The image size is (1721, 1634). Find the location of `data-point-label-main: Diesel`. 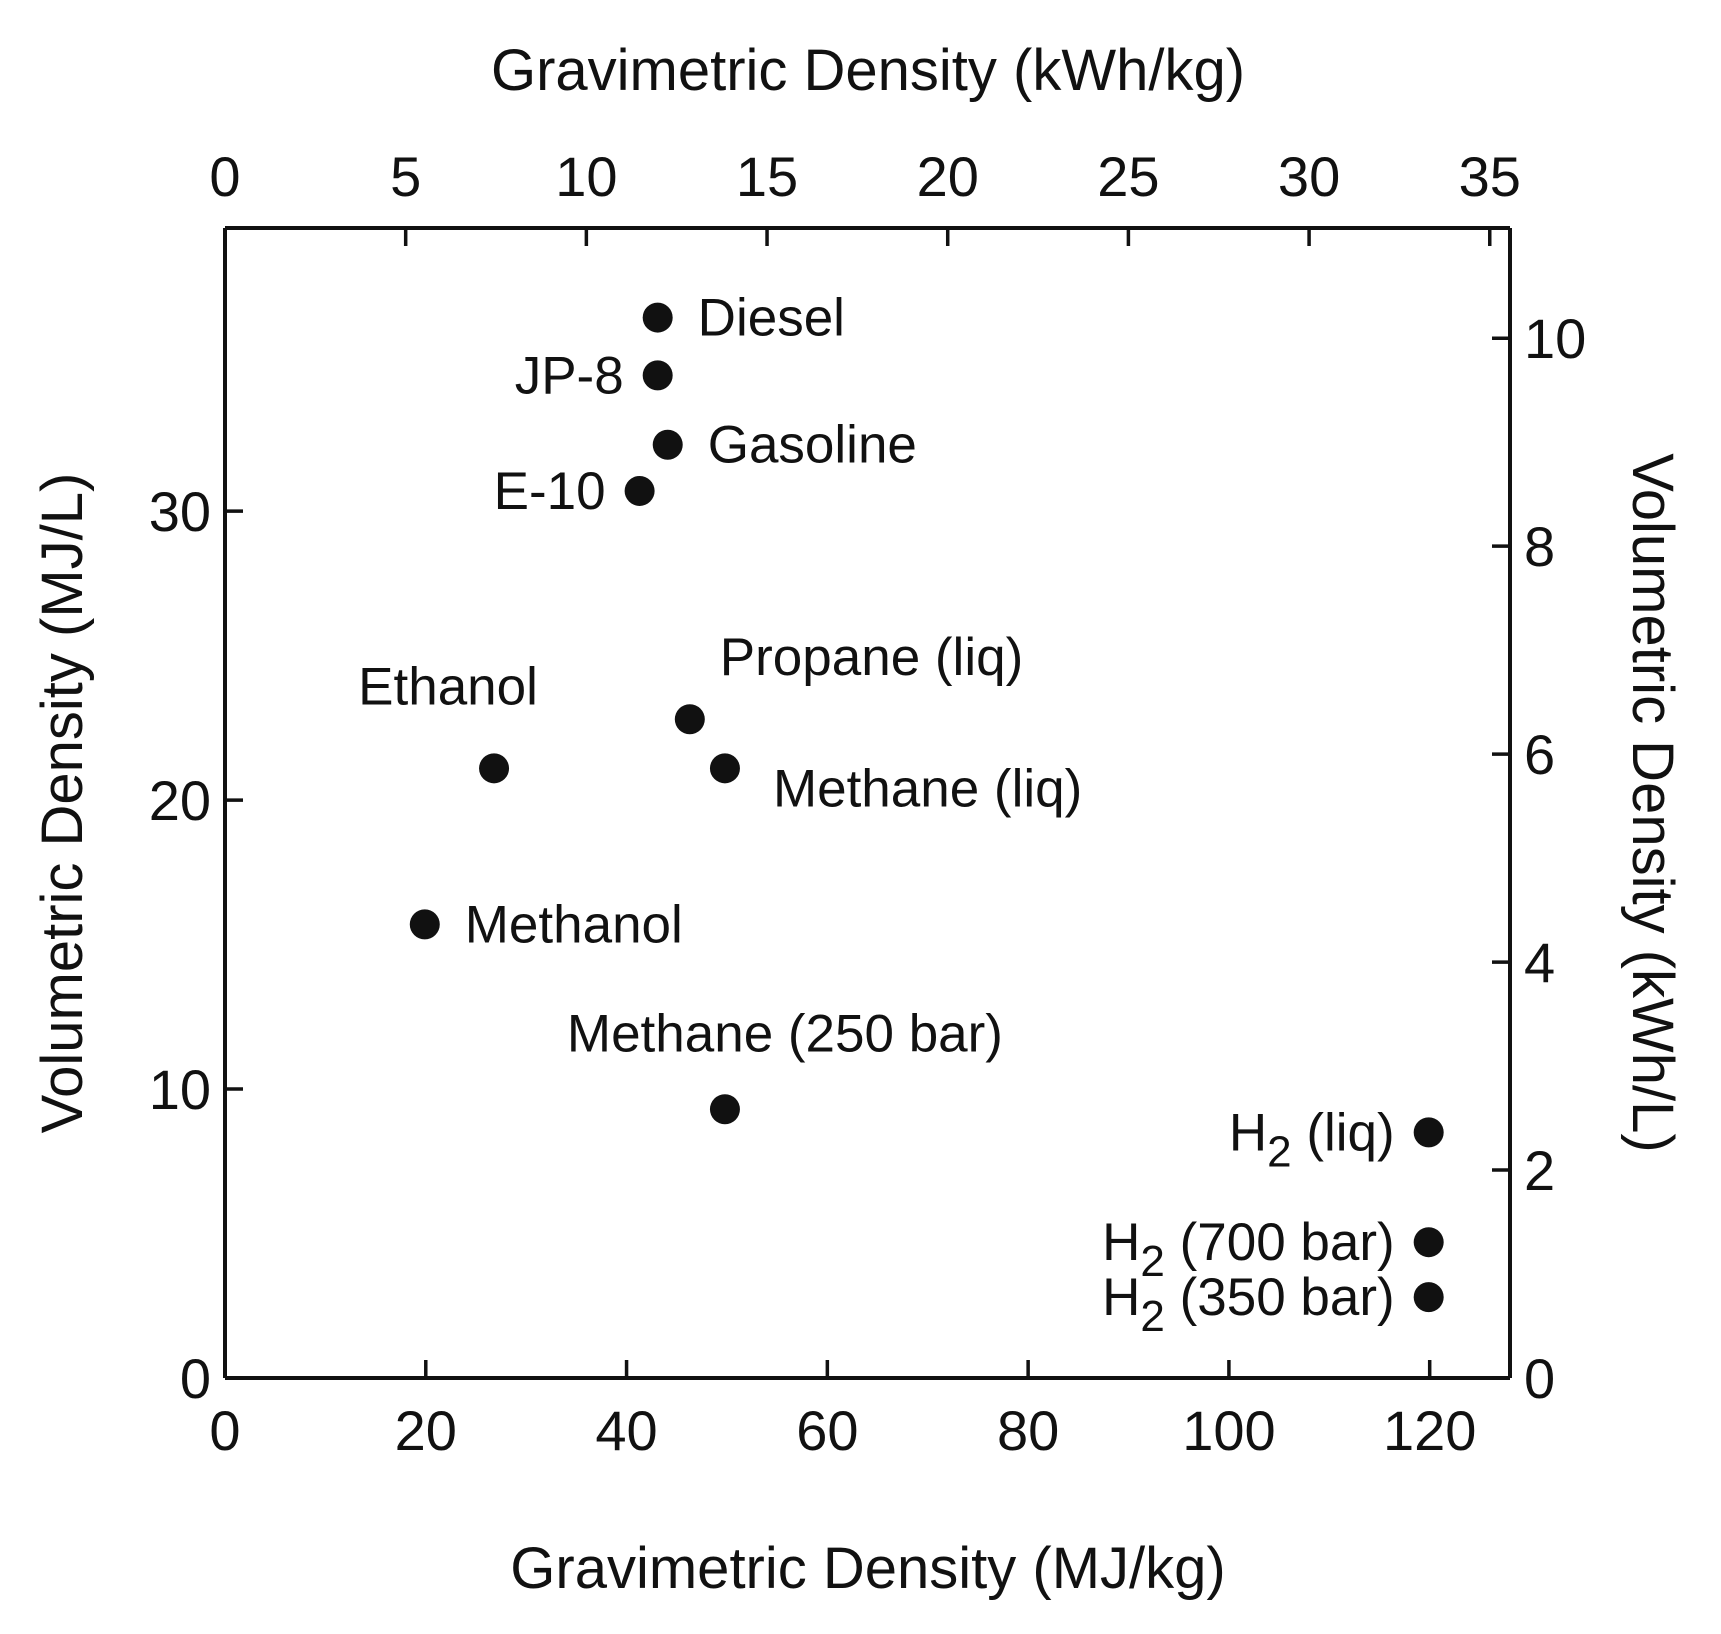

data-point-label-main: Diesel is located at coordinates (771, 318).